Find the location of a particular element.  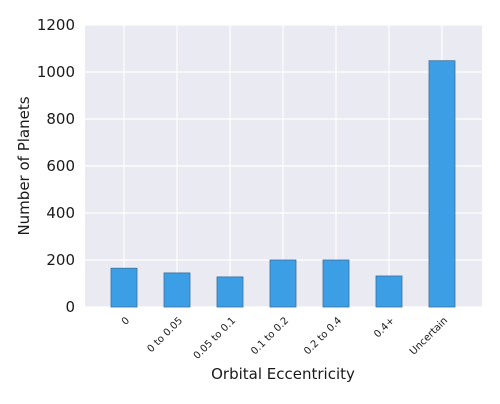

y-tick-label: 200 is located at coordinates (60, 260).